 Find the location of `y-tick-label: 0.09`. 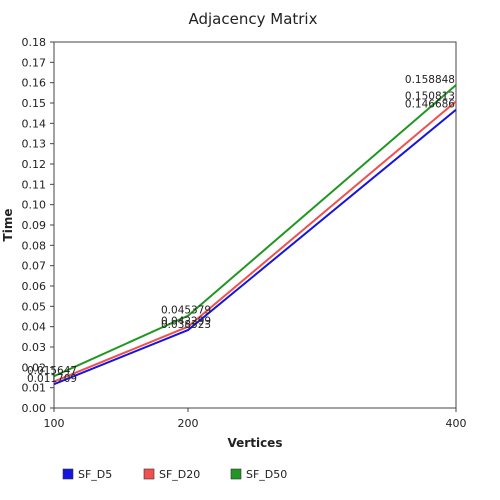

y-tick-label: 0.09 is located at coordinates (34, 225).